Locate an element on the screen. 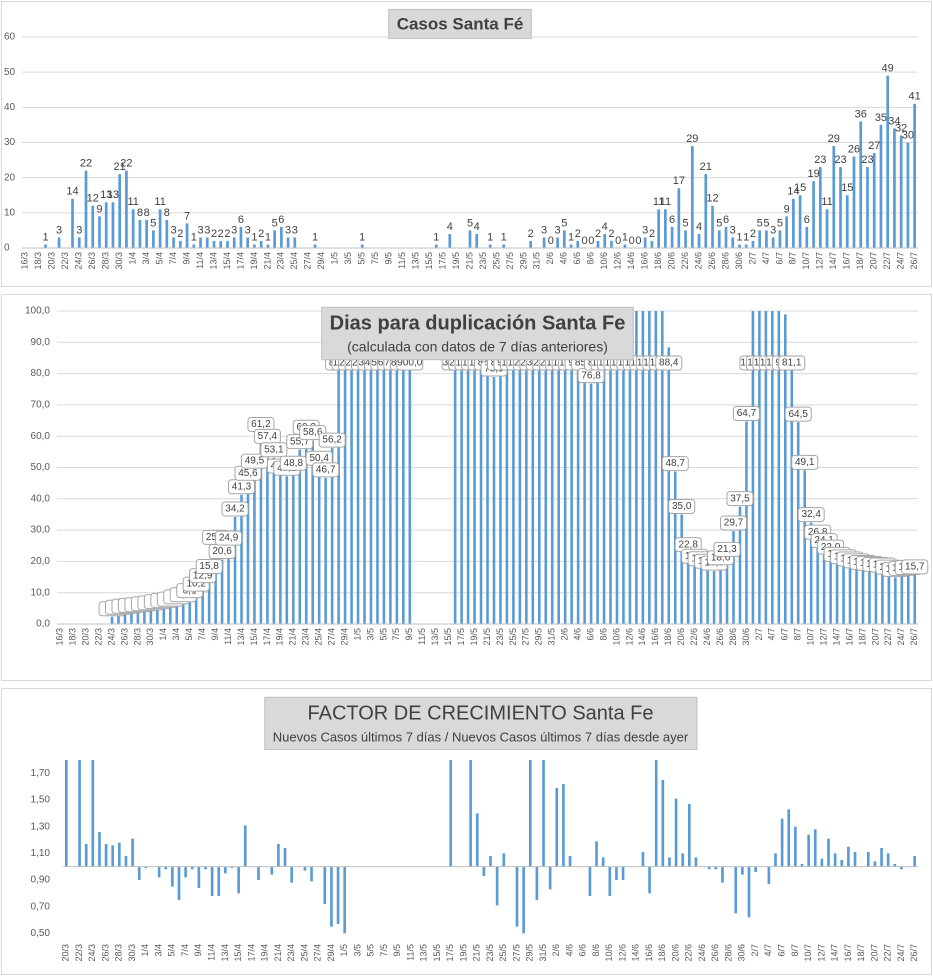  data-label: 56,2 is located at coordinates (332, 440).